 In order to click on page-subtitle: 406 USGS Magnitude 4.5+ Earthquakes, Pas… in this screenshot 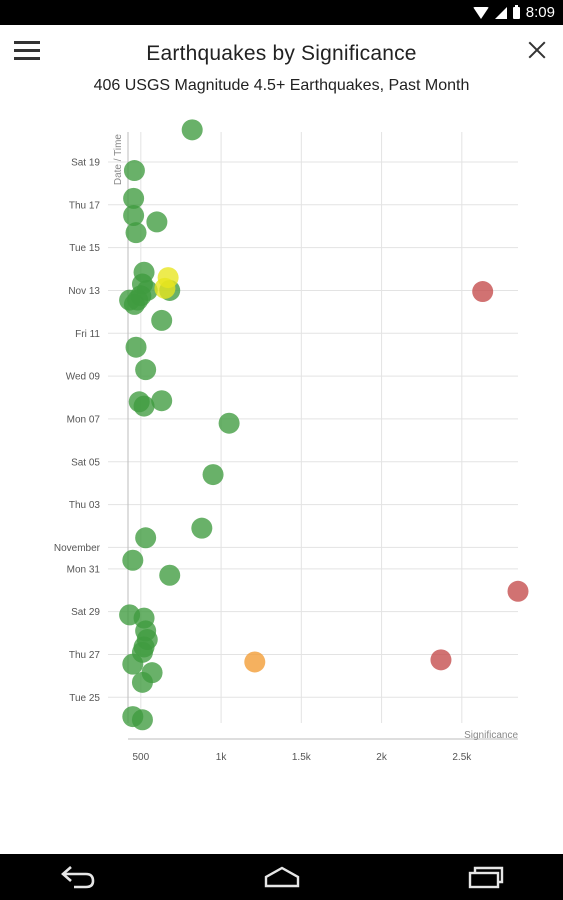, I will do `click(281, 85)`.